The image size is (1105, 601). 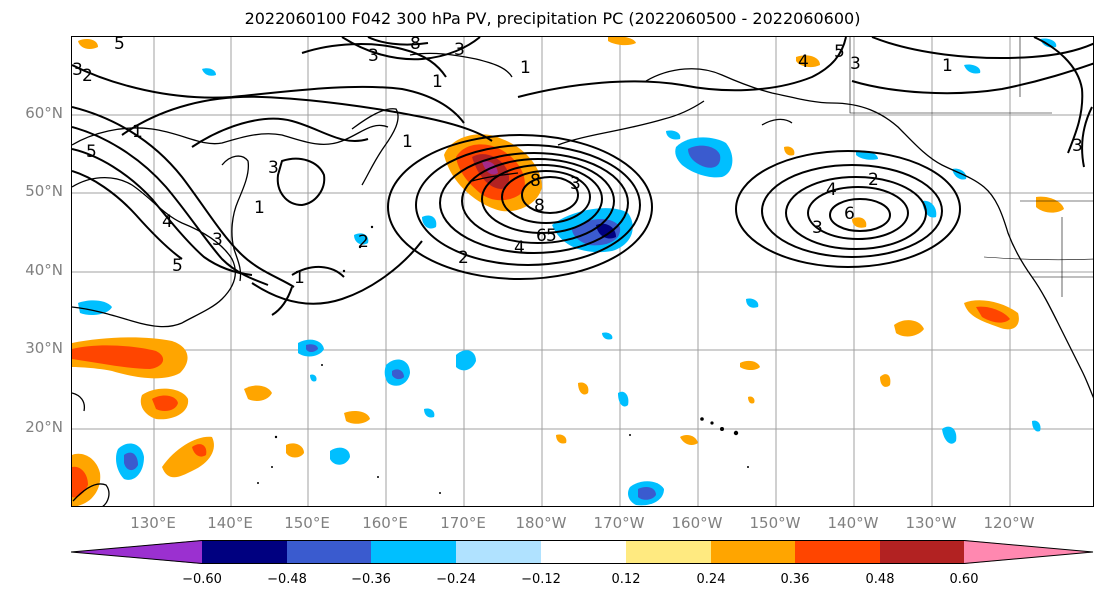 I want to click on colorbar-tick-label: 0.48, so click(x=880, y=579).